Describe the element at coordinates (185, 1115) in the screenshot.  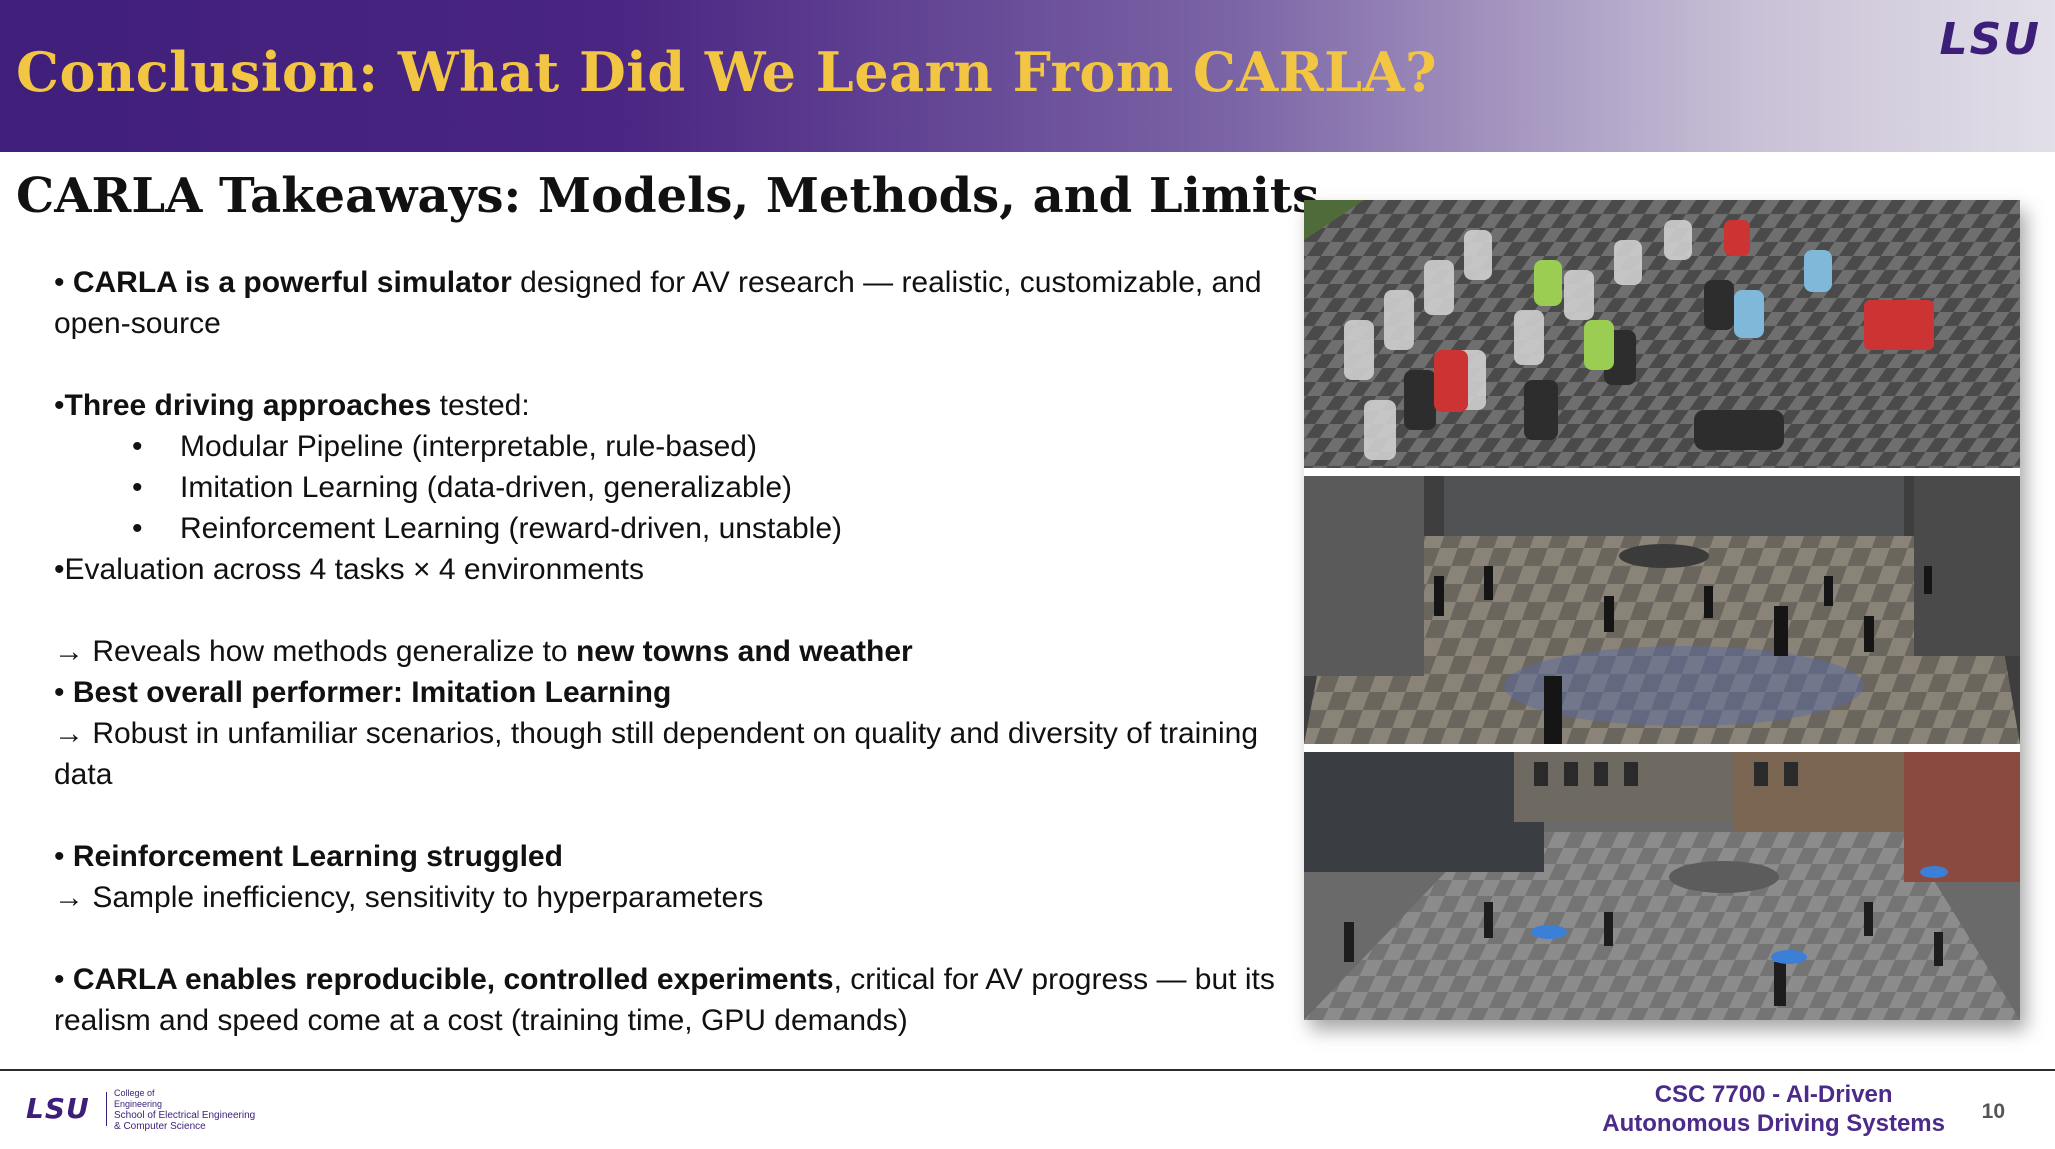
I see `footer-unit-line: School of Electrical Engineering` at that location.